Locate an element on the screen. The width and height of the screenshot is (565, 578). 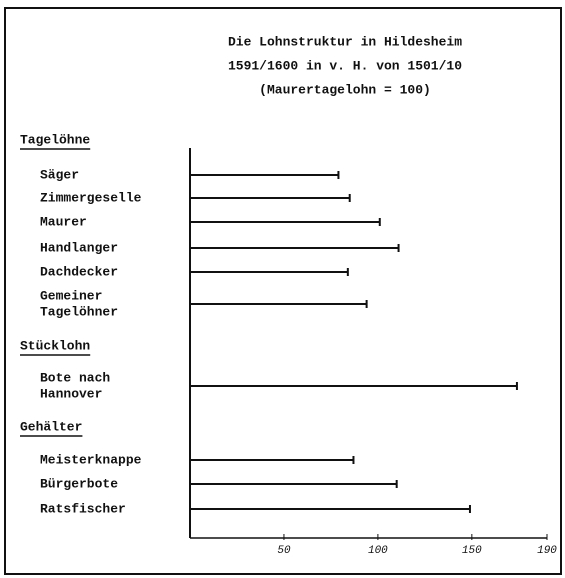
category-label: Tagelöhner is located at coordinates (79, 311).